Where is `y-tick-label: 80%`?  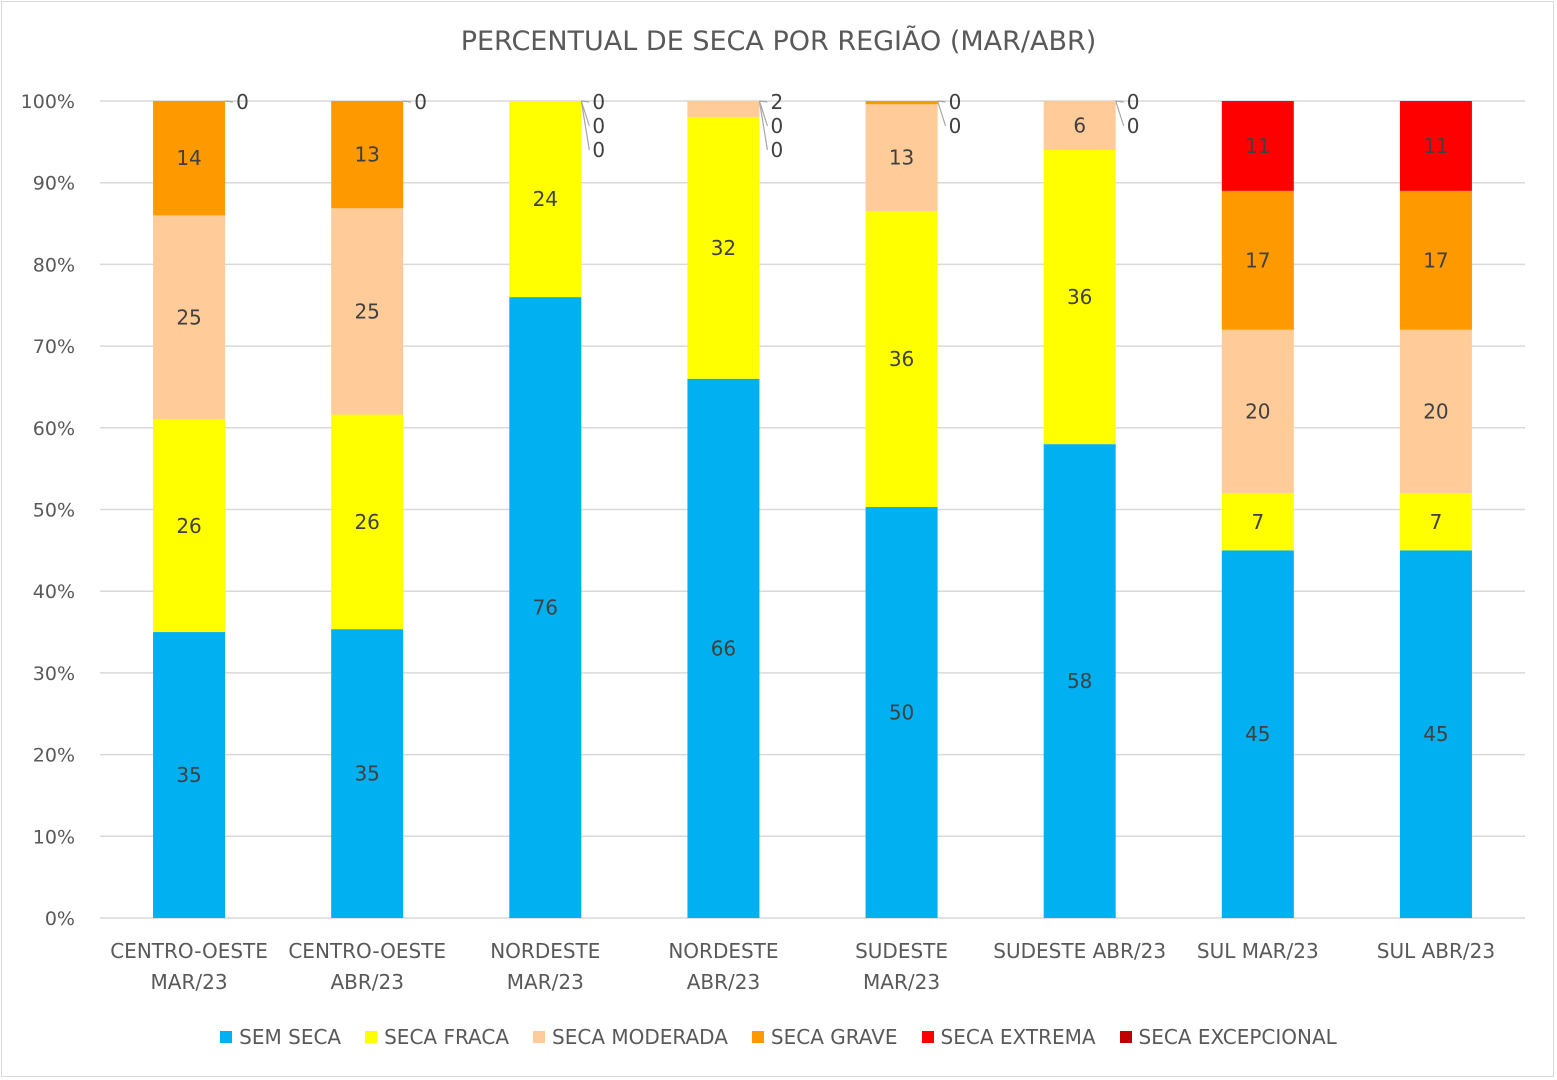
y-tick-label: 80% is located at coordinates (54, 265).